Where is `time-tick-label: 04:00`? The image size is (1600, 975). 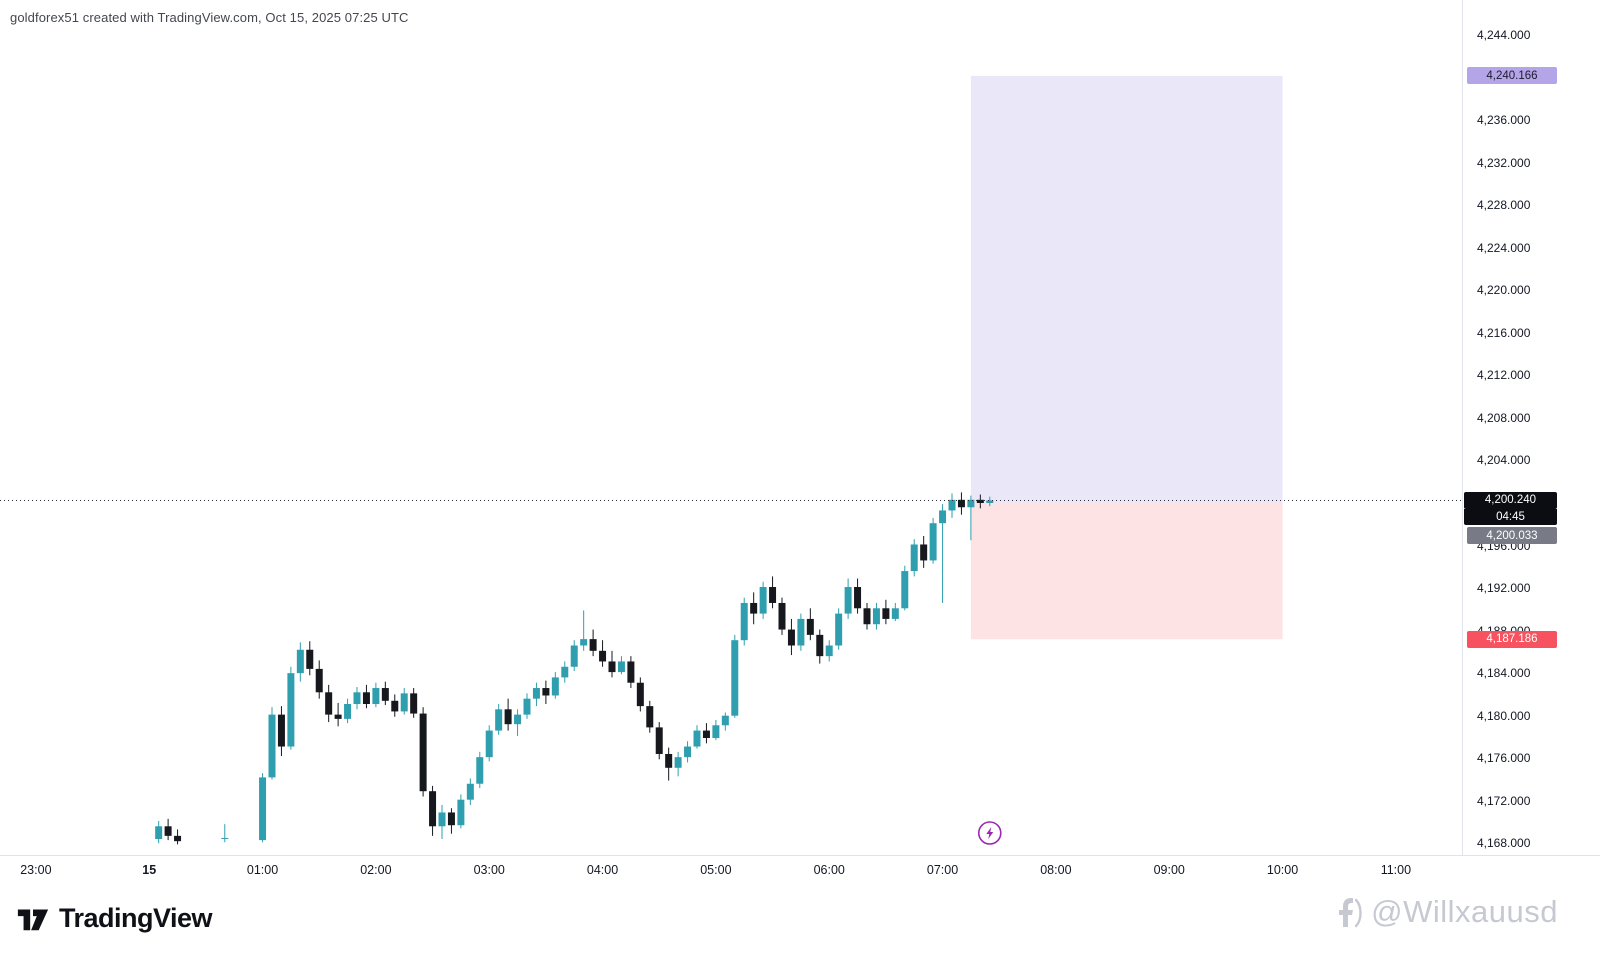
time-tick-label: 04:00 is located at coordinates (602, 870).